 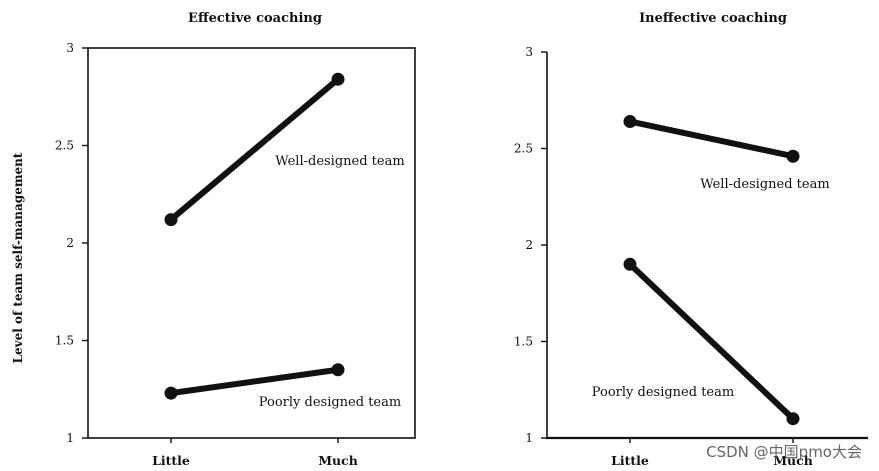 I want to click on ineffective-y-tick-label: 1.5, so click(x=523, y=342).